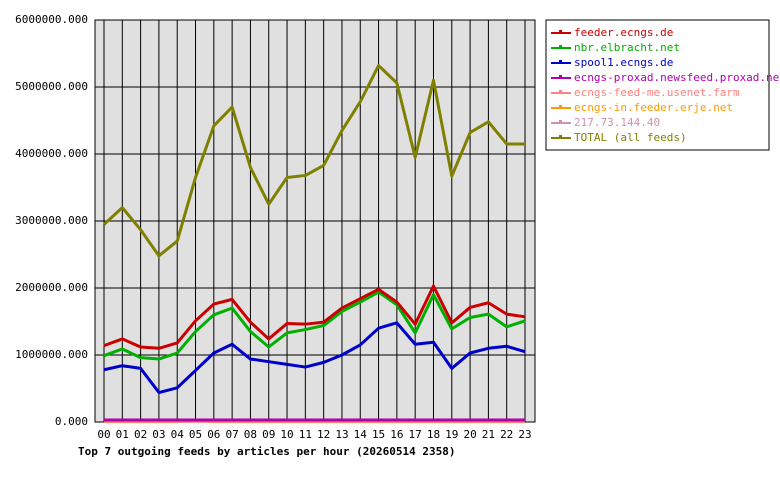 Image resolution: width=780 pixels, height=480 pixels. What do you see at coordinates (51, 19) in the screenshot?
I see `y-tick-label: 6000000.000` at bounding box center [51, 19].